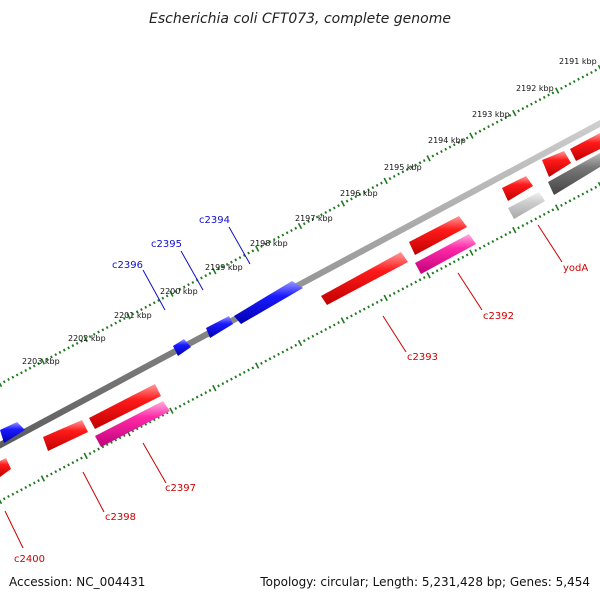 The width and height of the screenshot is (600, 600). What do you see at coordinates (268, 302) in the screenshot?
I see `gene-c2394` at bounding box center [268, 302].